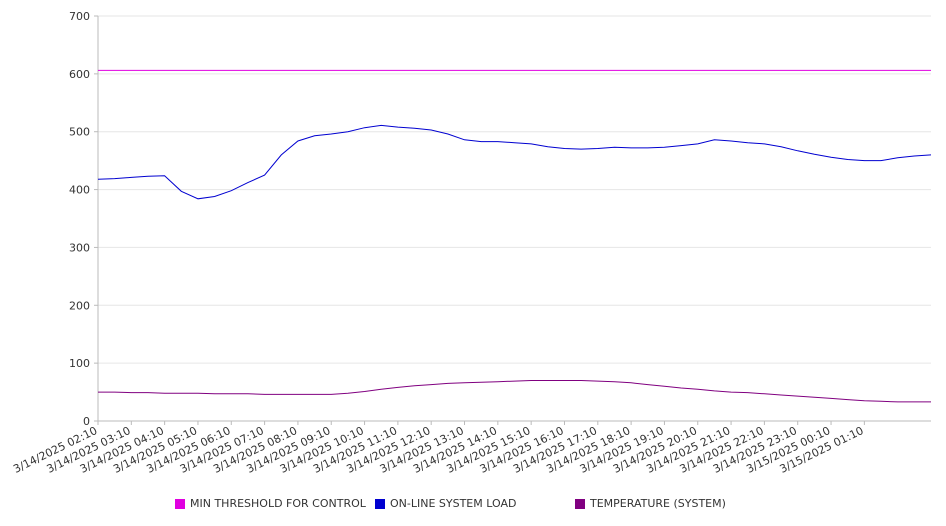  What do you see at coordinates (658, 503) in the screenshot?
I see `legend-label-temperature: TEMPERATURE (SYSTEM)` at bounding box center [658, 503].